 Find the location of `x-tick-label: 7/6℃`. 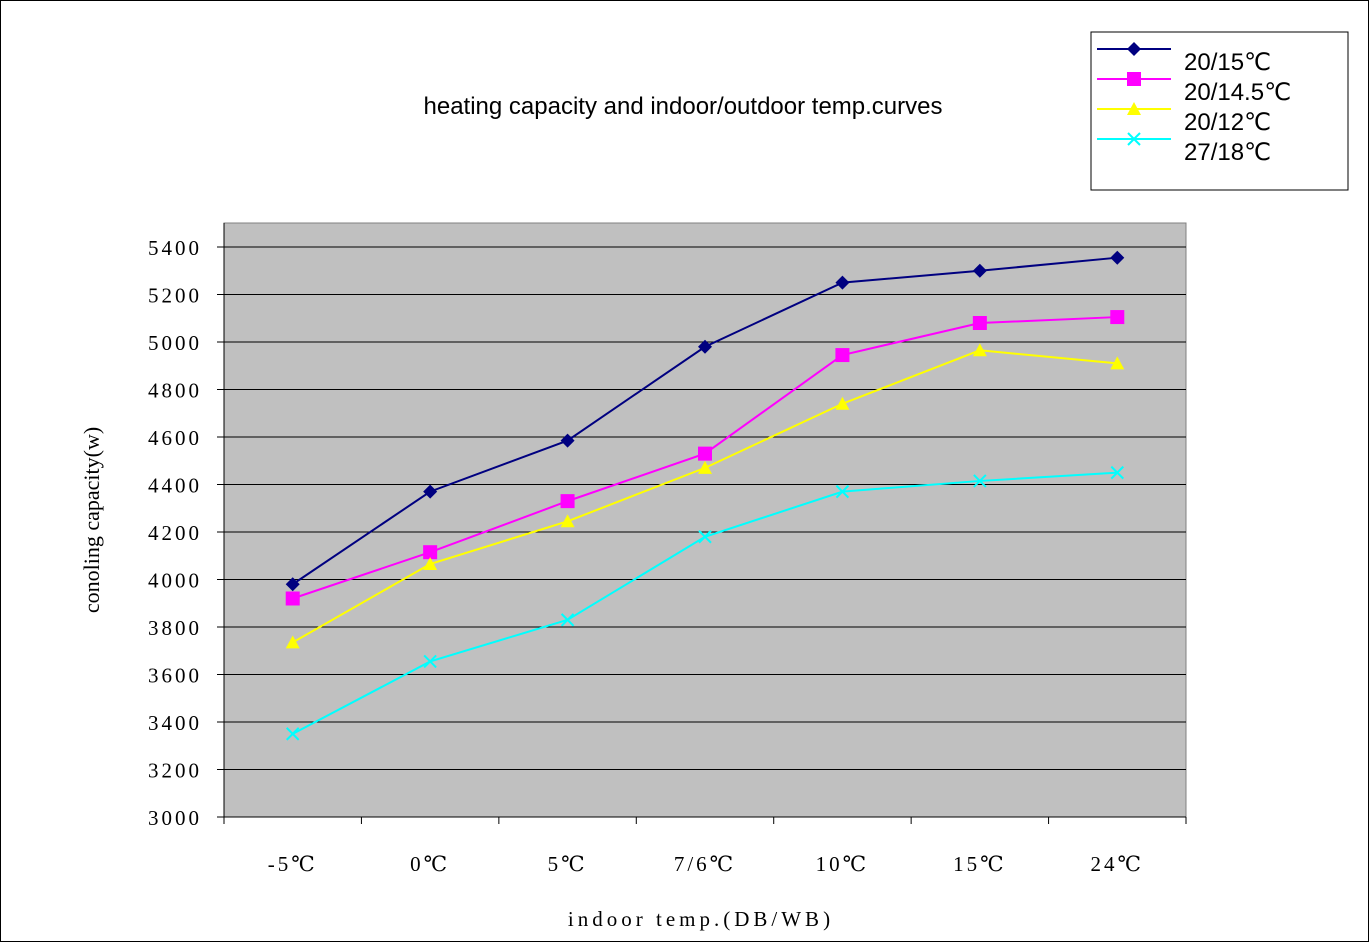

x-tick-label: 7/6℃ is located at coordinates (705, 864).